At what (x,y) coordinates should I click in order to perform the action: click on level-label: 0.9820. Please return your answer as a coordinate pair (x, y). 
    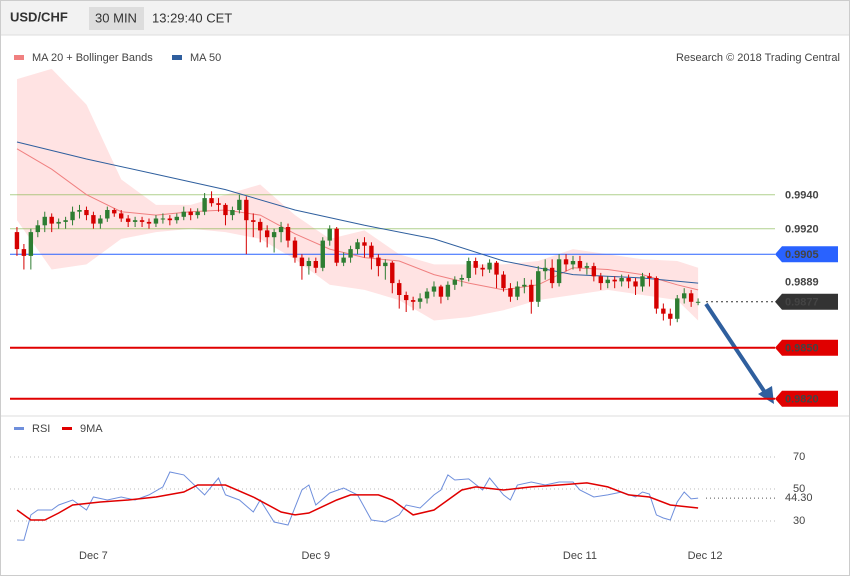
    Looking at the image, I should click on (802, 400).